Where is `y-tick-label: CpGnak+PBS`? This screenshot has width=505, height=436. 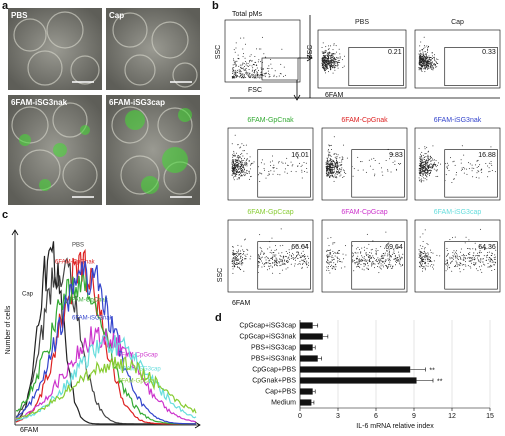 y-tick-label: CpGnak+PBS is located at coordinates (274, 380).